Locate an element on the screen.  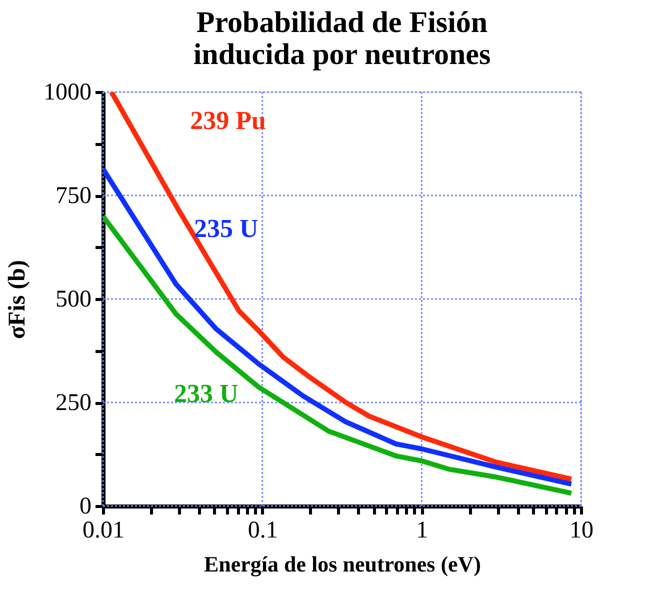
y-tick-label: 750 is located at coordinates (74, 196).